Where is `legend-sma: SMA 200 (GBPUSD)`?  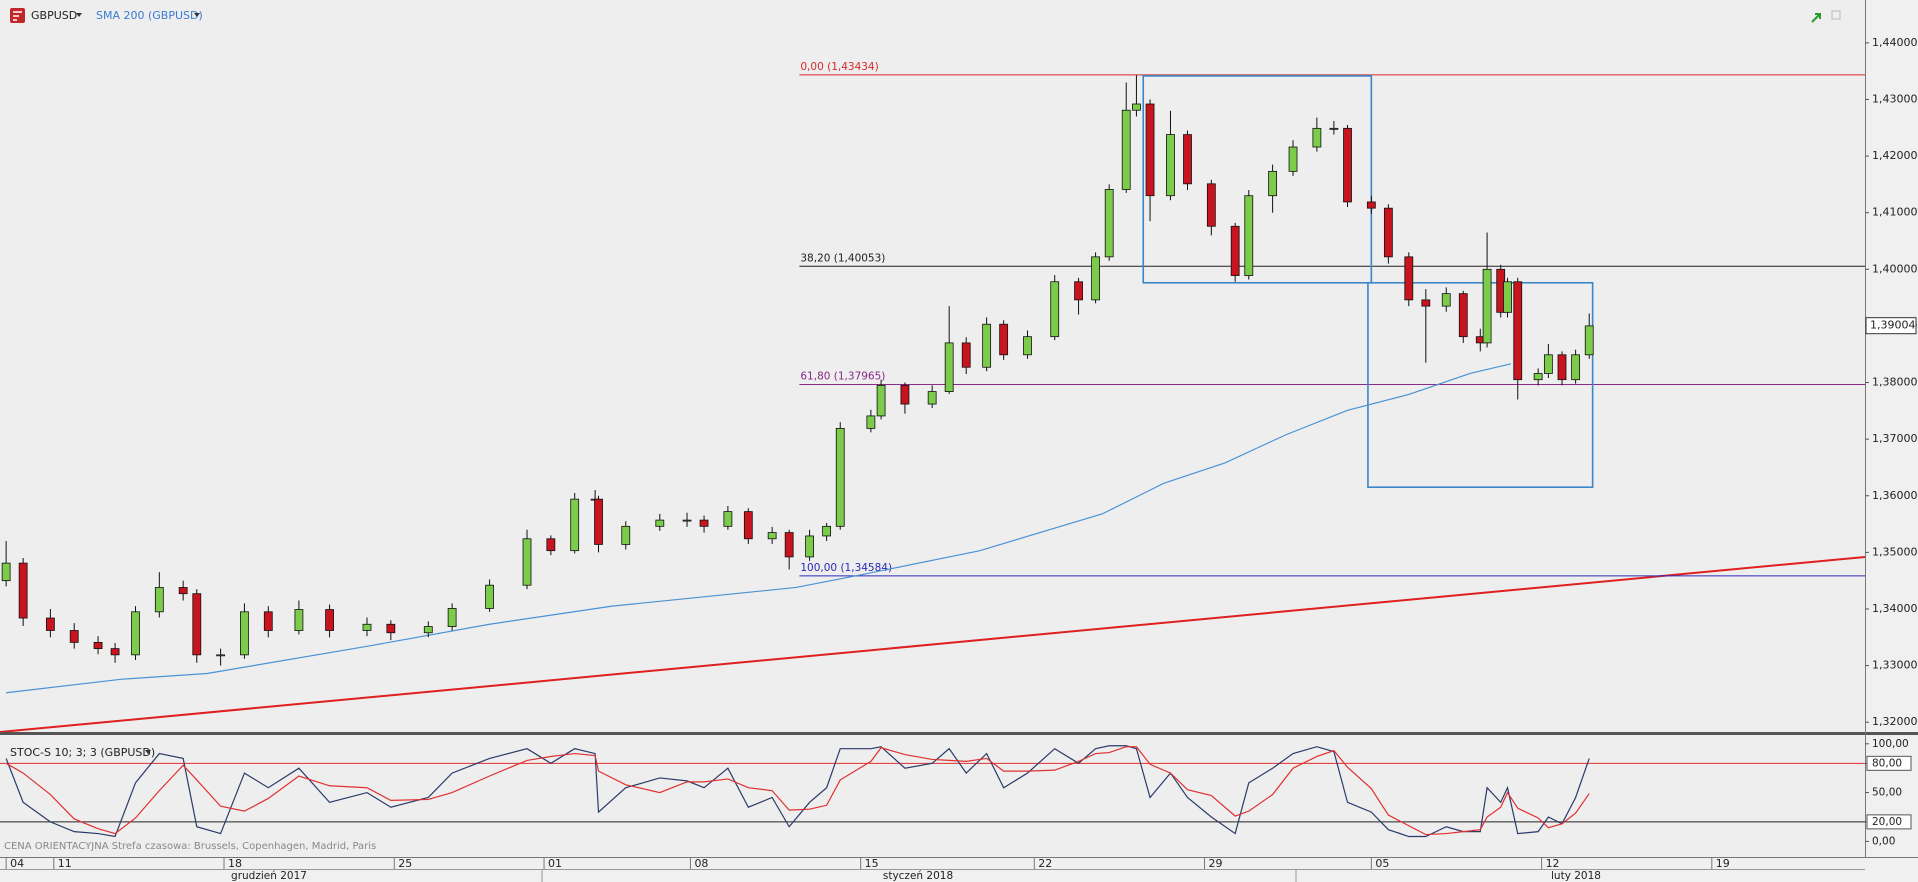 legend-sma: SMA 200 (GBPUSD) is located at coordinates (149, 15).